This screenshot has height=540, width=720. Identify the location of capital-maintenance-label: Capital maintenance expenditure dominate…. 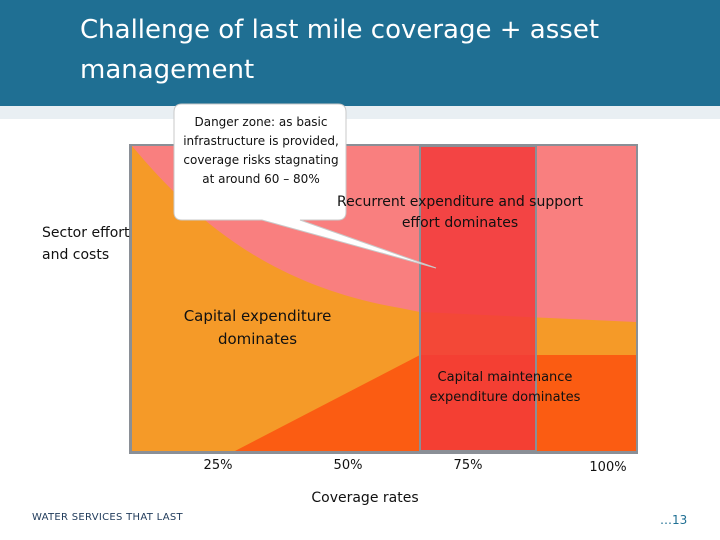
(505, 387).